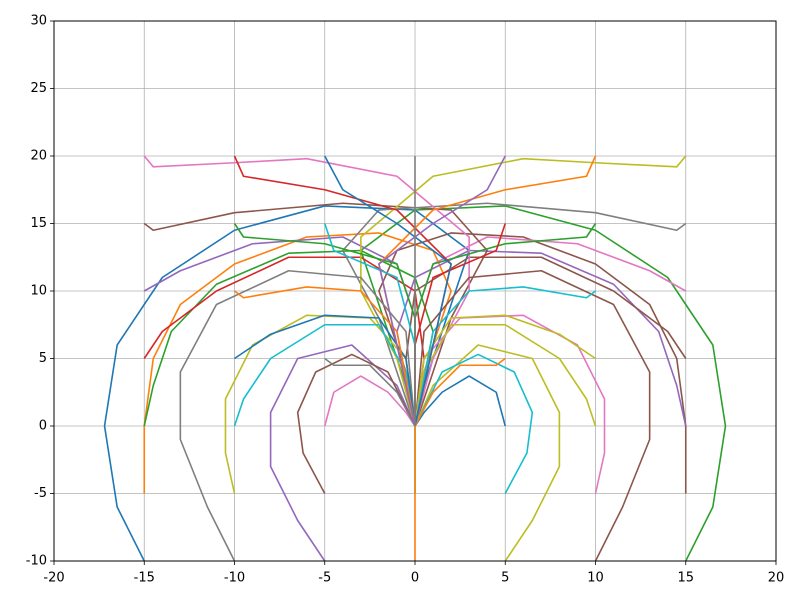 The height and width of the screenshot is (604, 800). Describe the element at coordinates (324, 578) in the screenshot. I see `x-tick-label: -5` at that location.